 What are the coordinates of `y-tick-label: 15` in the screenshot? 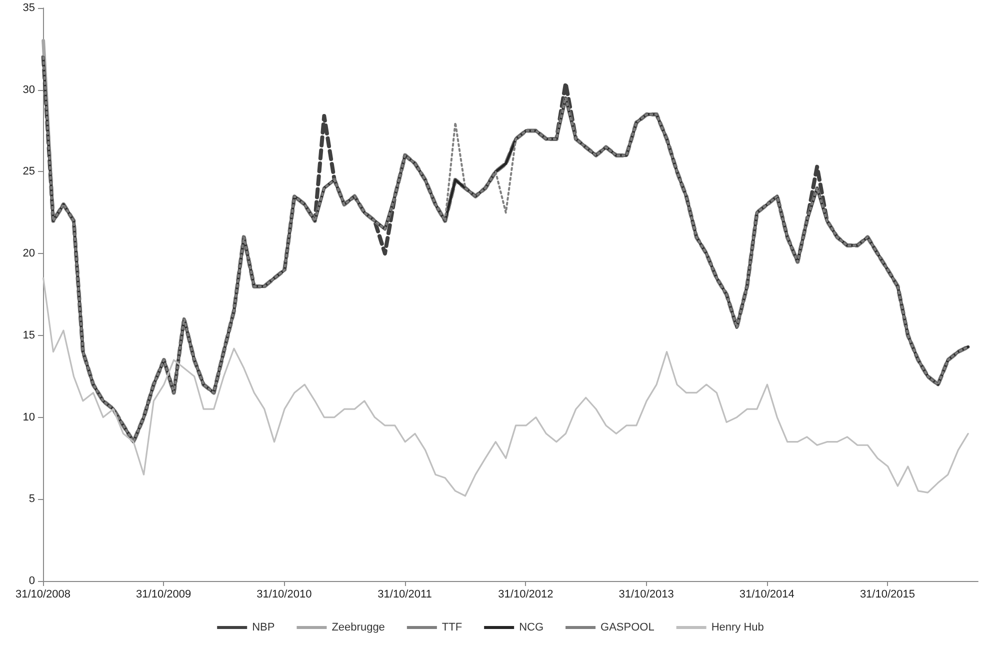 It's located at (28, 335).